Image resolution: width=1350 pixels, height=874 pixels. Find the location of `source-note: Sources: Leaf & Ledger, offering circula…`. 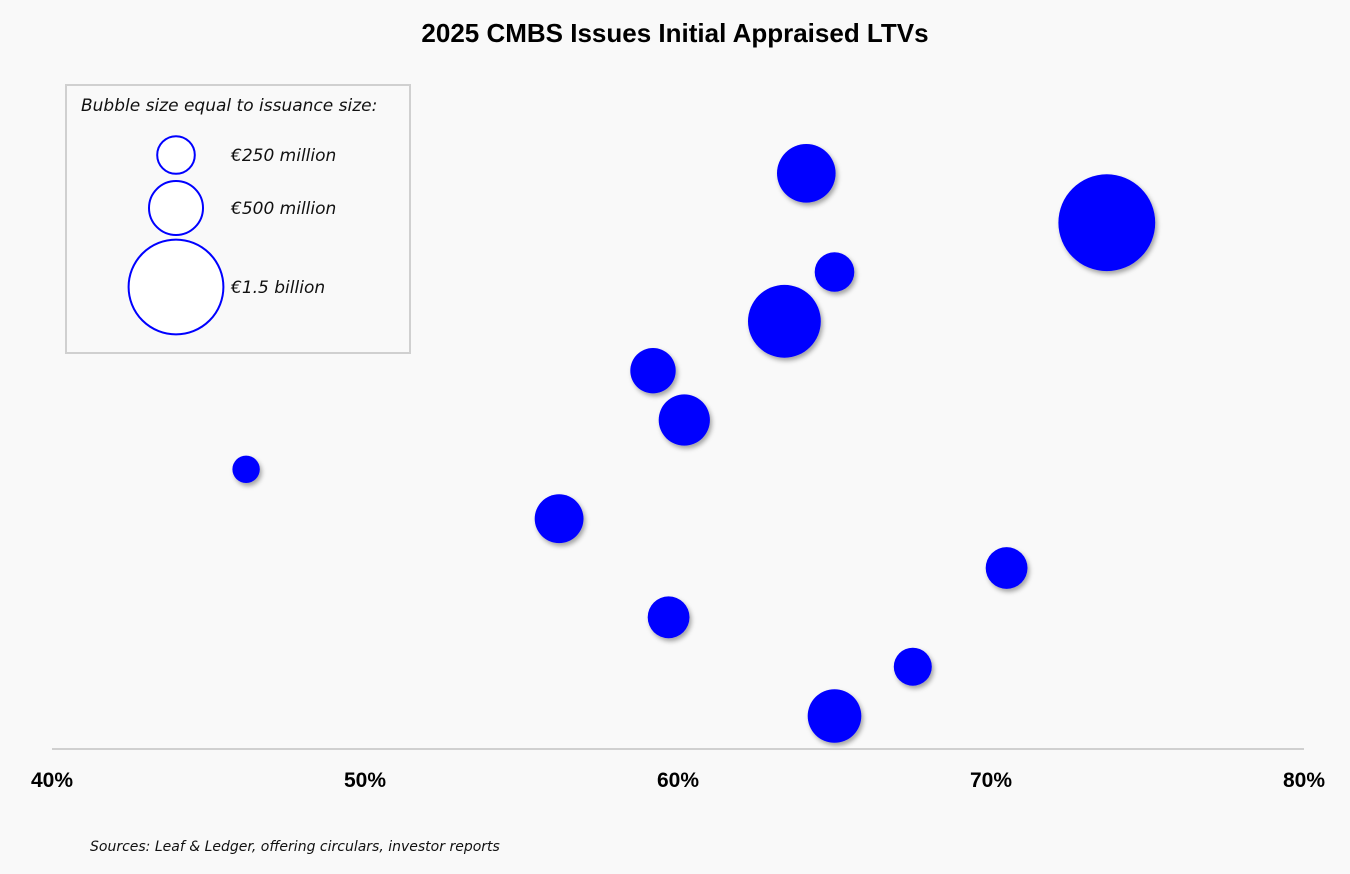

source-note: Sources: Leaf & Ledger, offering circula… is located at coordinates (295, 847).